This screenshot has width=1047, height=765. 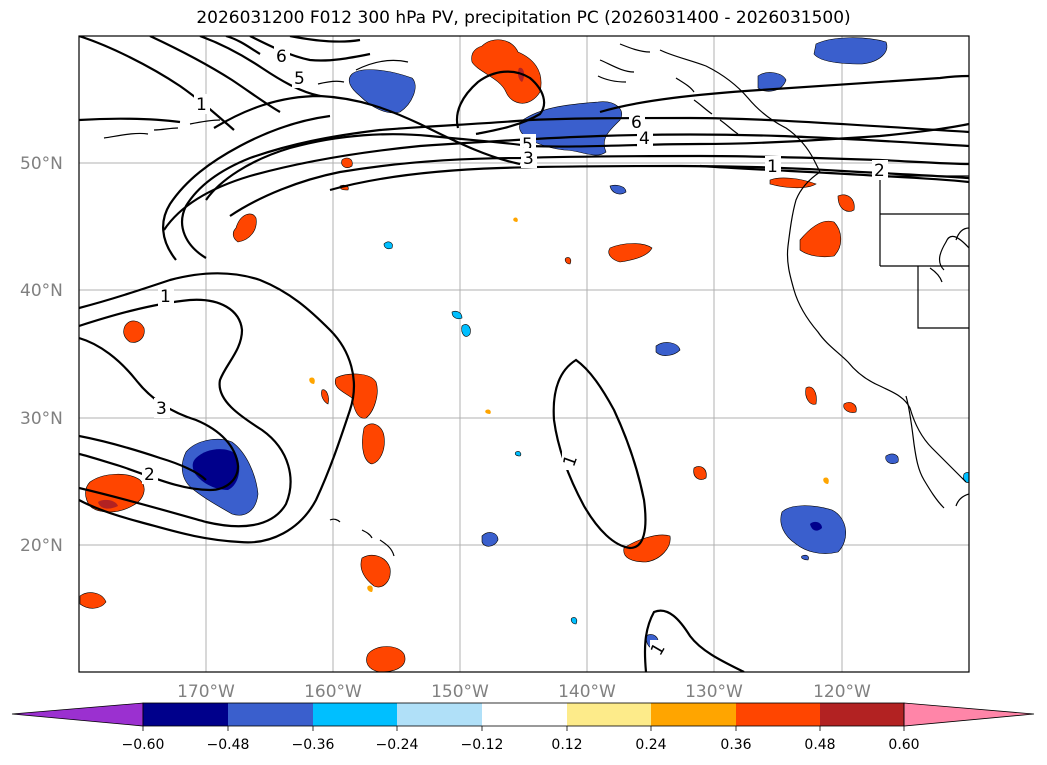 I want to click on colorbar-extend-max, so click(x=969, y=714).